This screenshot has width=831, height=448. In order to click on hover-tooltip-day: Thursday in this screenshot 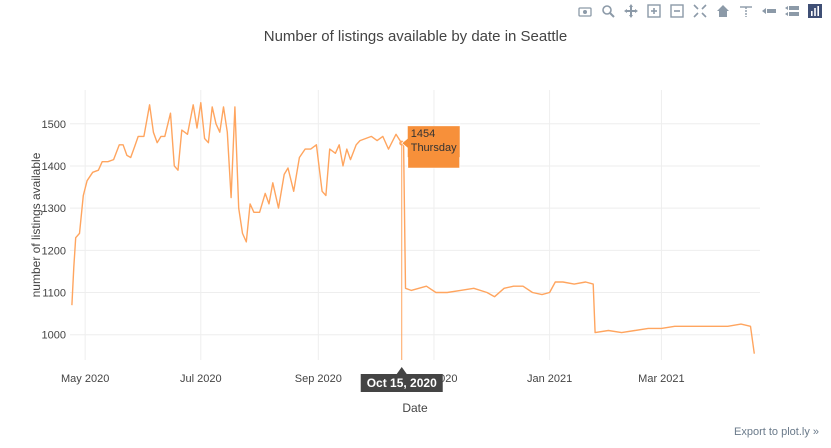, I will do `click(434, 148)`.